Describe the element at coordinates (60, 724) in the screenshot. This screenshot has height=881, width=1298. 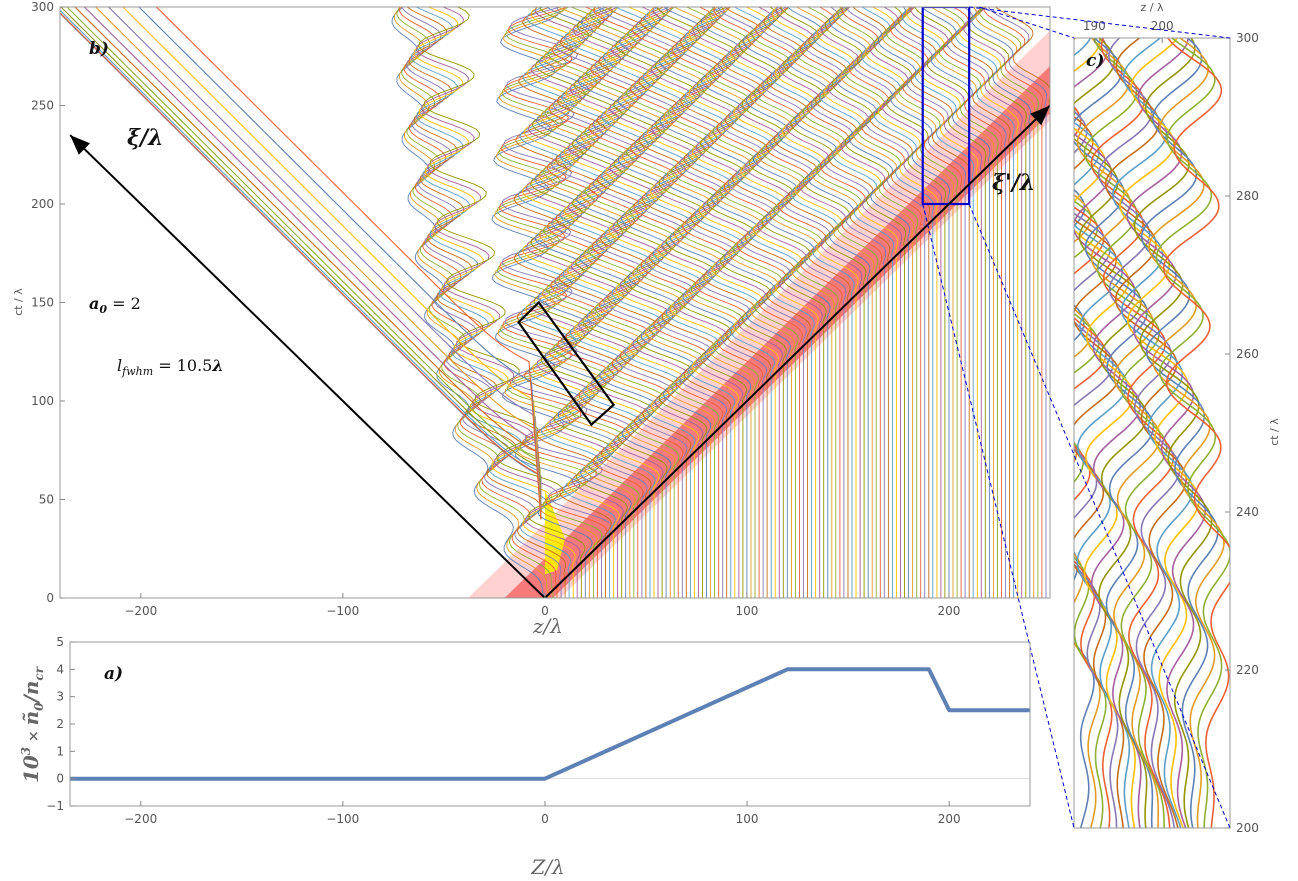
I see `y-tick-label: 2` at that location.